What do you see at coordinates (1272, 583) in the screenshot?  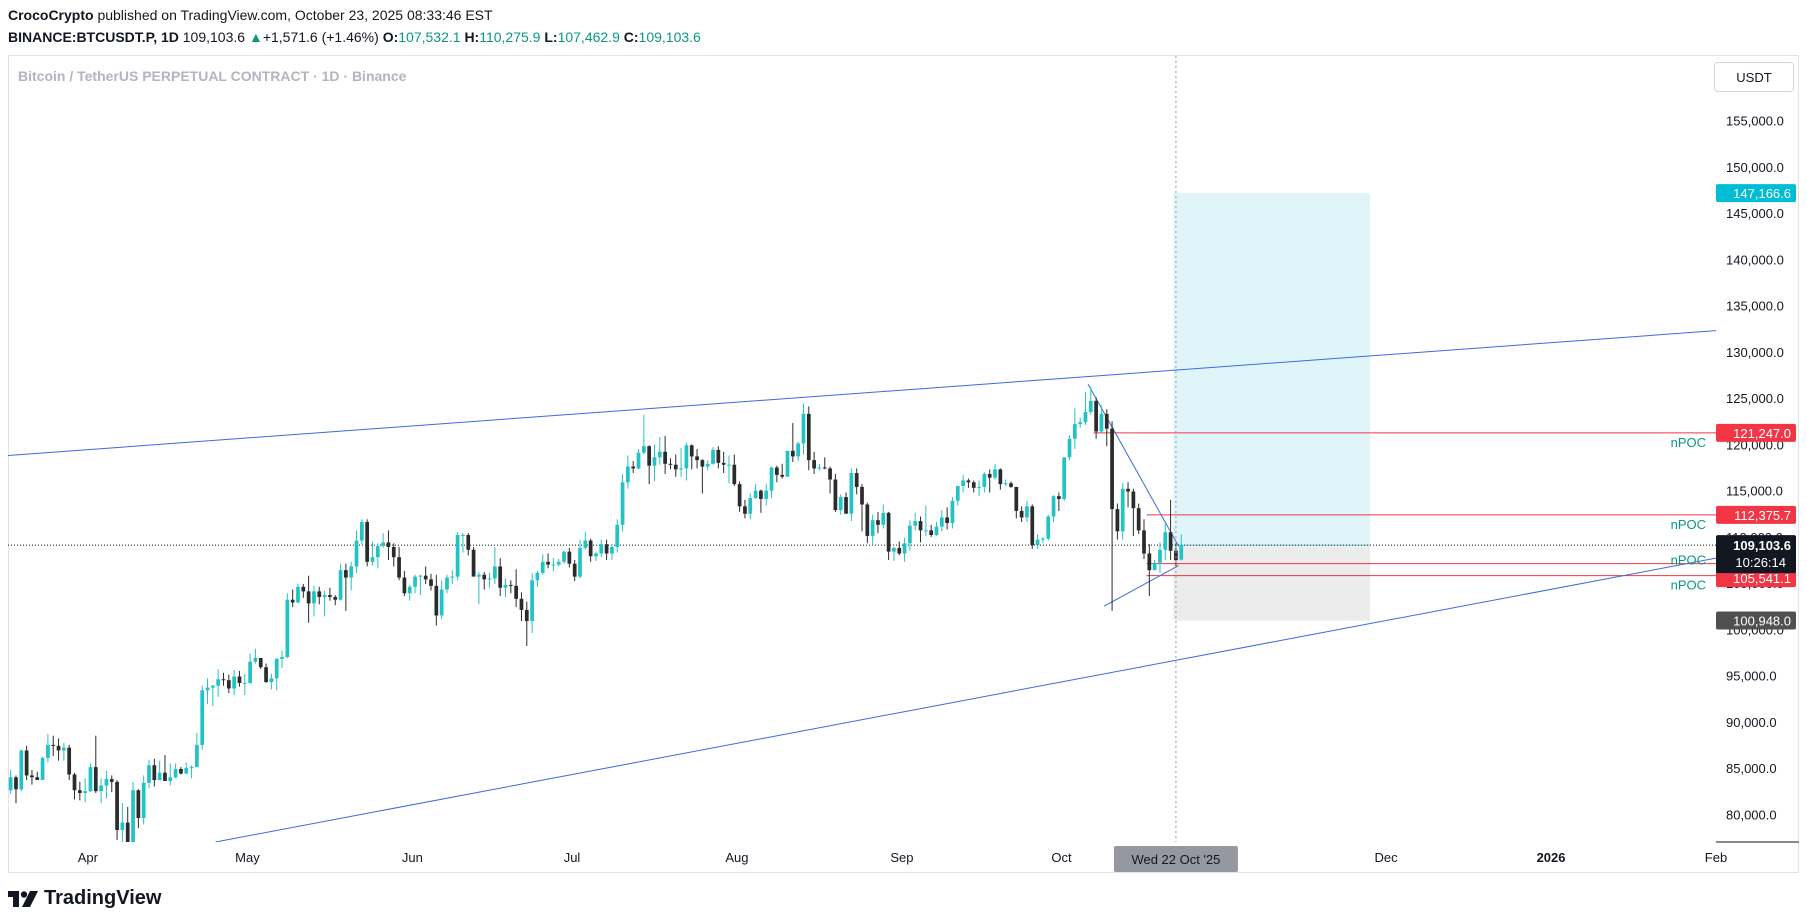 I see `stop-zone` at bounding box center [1272, 583].